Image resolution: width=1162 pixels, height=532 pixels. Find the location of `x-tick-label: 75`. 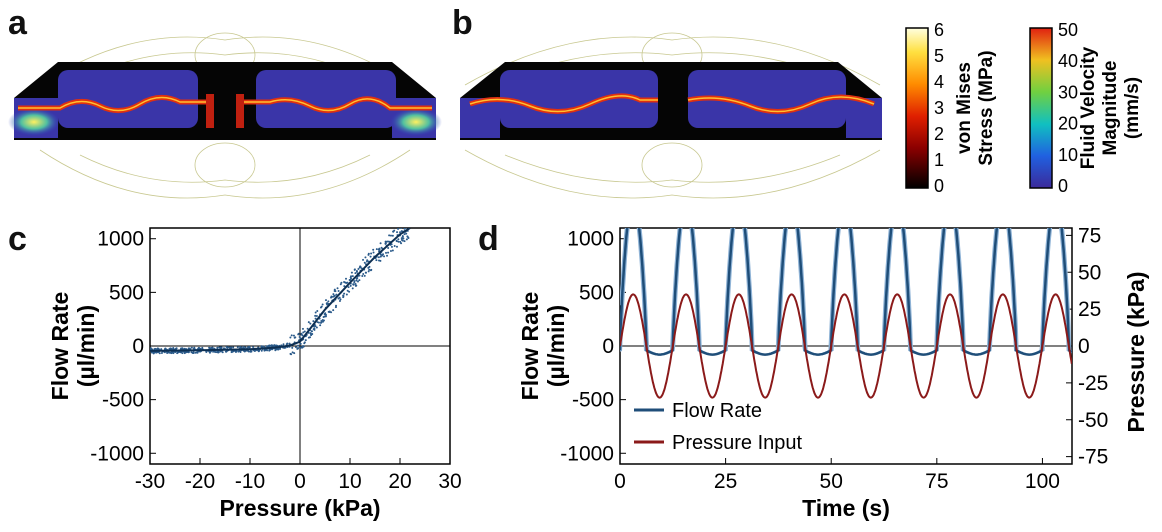

x-tick-label: 75 is located at coordinates (936, 481).